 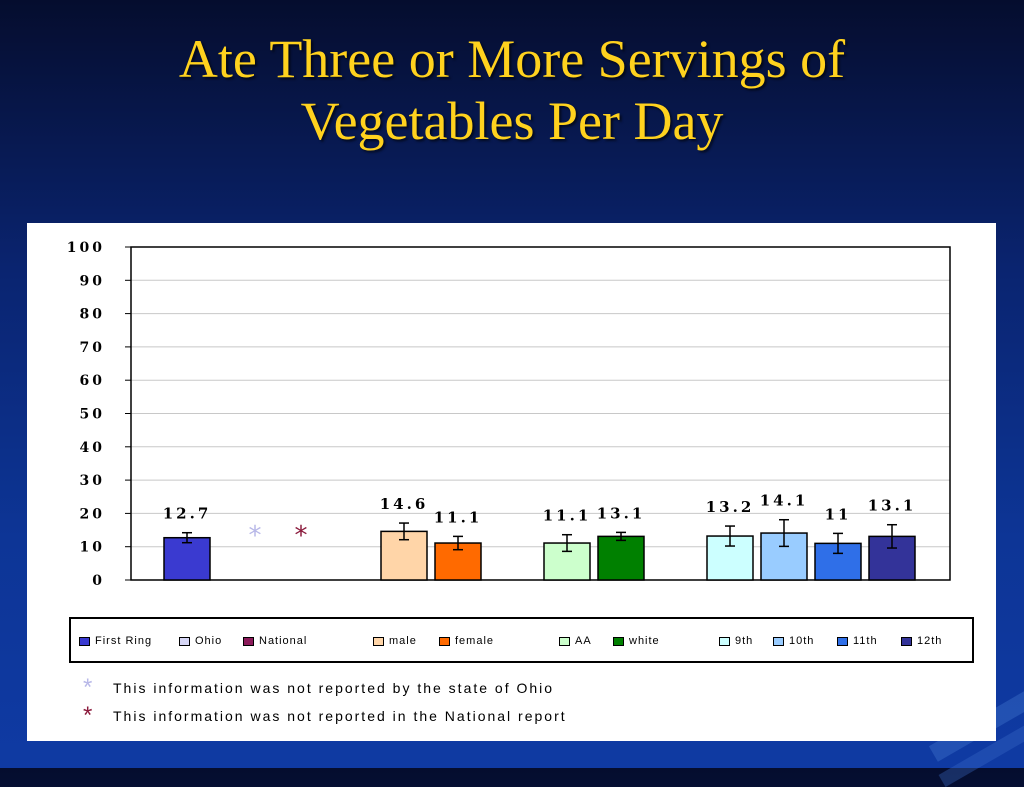 What do you see at coordinates (86, 248) in the screenshot?
I see `y-tick-label: 100` at bounding box center [86, 248].